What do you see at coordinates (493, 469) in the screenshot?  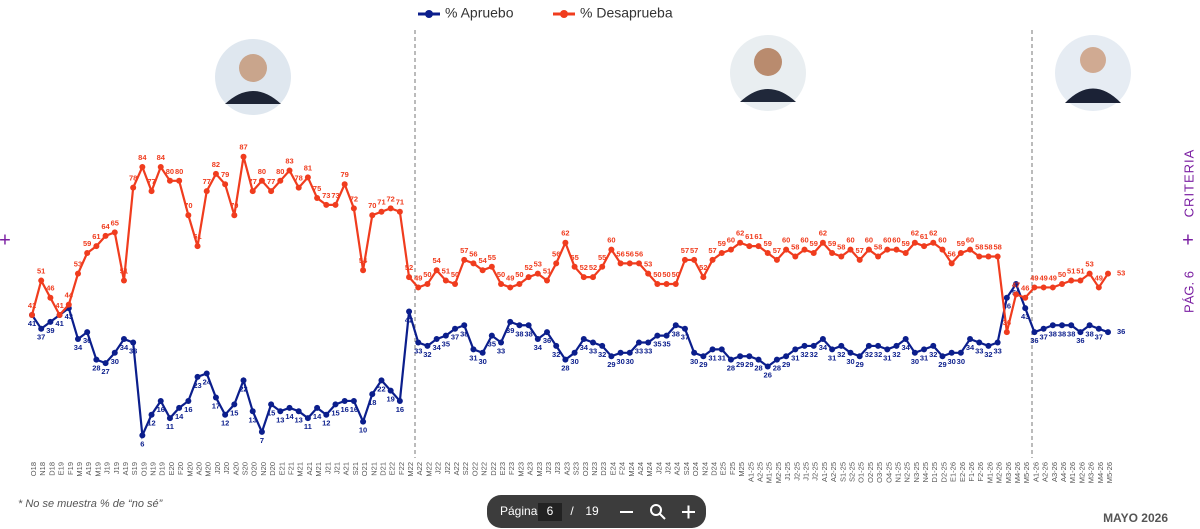 I see `x-tick-label: D22` at bounding box center [493, 469].